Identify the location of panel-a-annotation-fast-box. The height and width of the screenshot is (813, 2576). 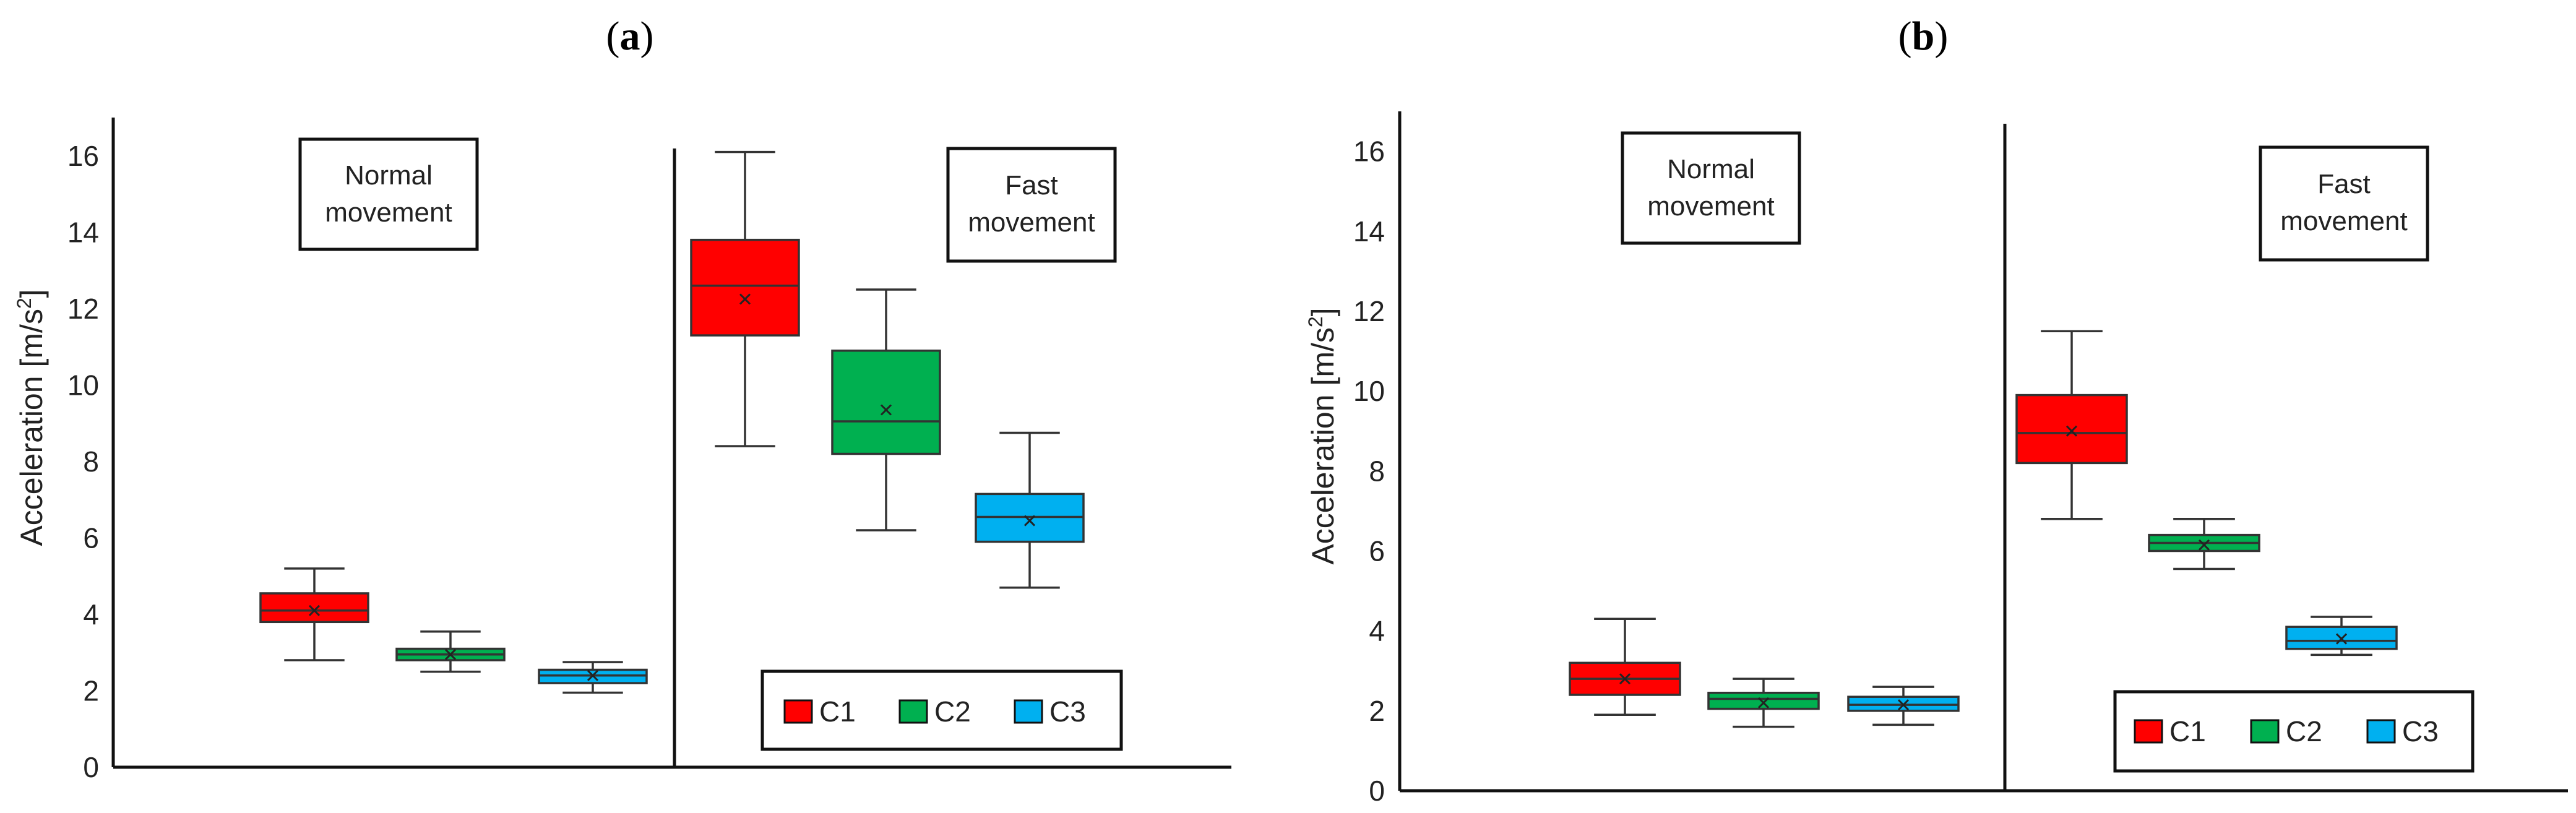
(1031, 205).